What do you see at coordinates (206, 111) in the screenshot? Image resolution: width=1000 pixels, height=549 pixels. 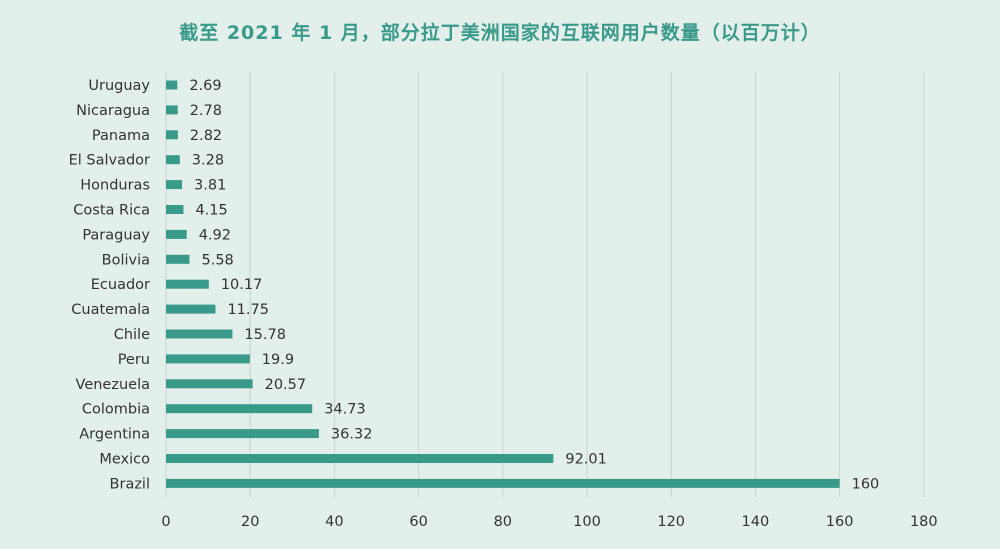 I see `value-label: 2.78` at bounding box center [206, 111].